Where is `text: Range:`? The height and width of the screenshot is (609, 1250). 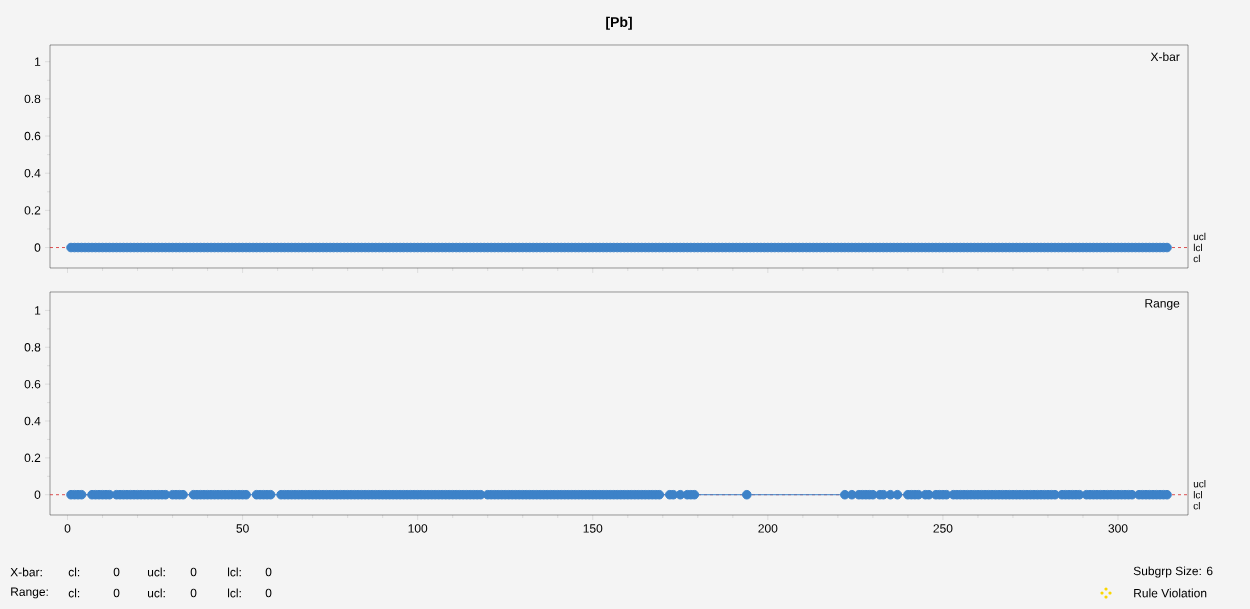
text: Range: is located at coordinates (29, 593).